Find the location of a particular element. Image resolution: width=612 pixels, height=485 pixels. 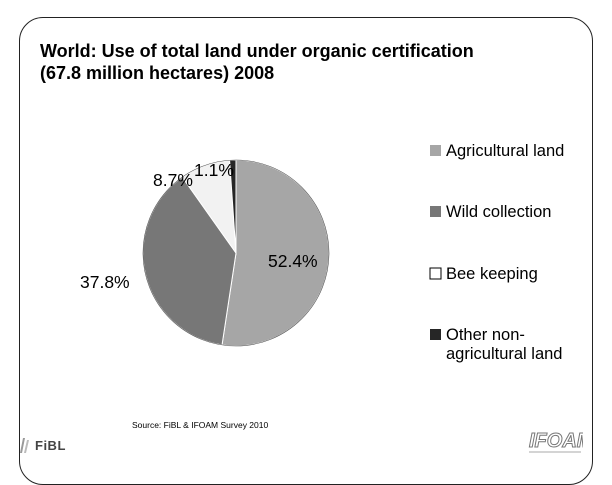

fibl-leaf-icon is located at coordinates (24, 445).